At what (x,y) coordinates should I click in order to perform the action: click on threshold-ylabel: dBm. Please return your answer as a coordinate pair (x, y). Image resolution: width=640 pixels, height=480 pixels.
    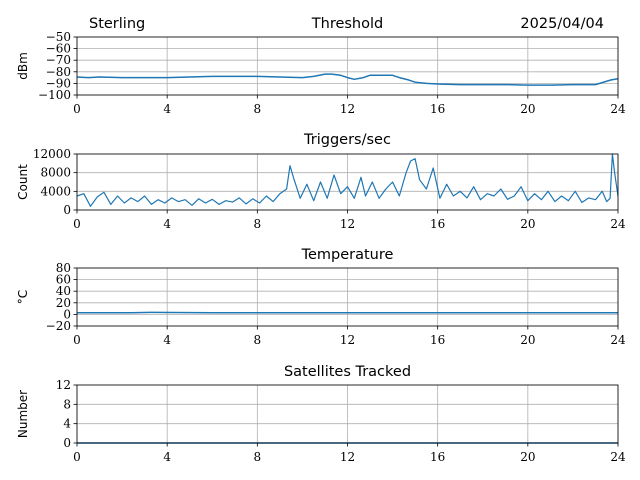
    Looking at the image, I should click on (23, 66).